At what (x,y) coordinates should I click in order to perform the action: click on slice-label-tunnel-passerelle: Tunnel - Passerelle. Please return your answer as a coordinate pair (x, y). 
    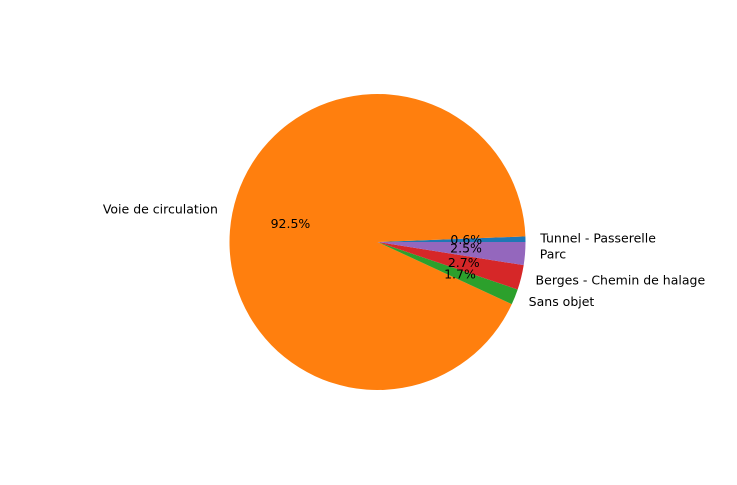
    Looking at the image, I should click on (597, 237).